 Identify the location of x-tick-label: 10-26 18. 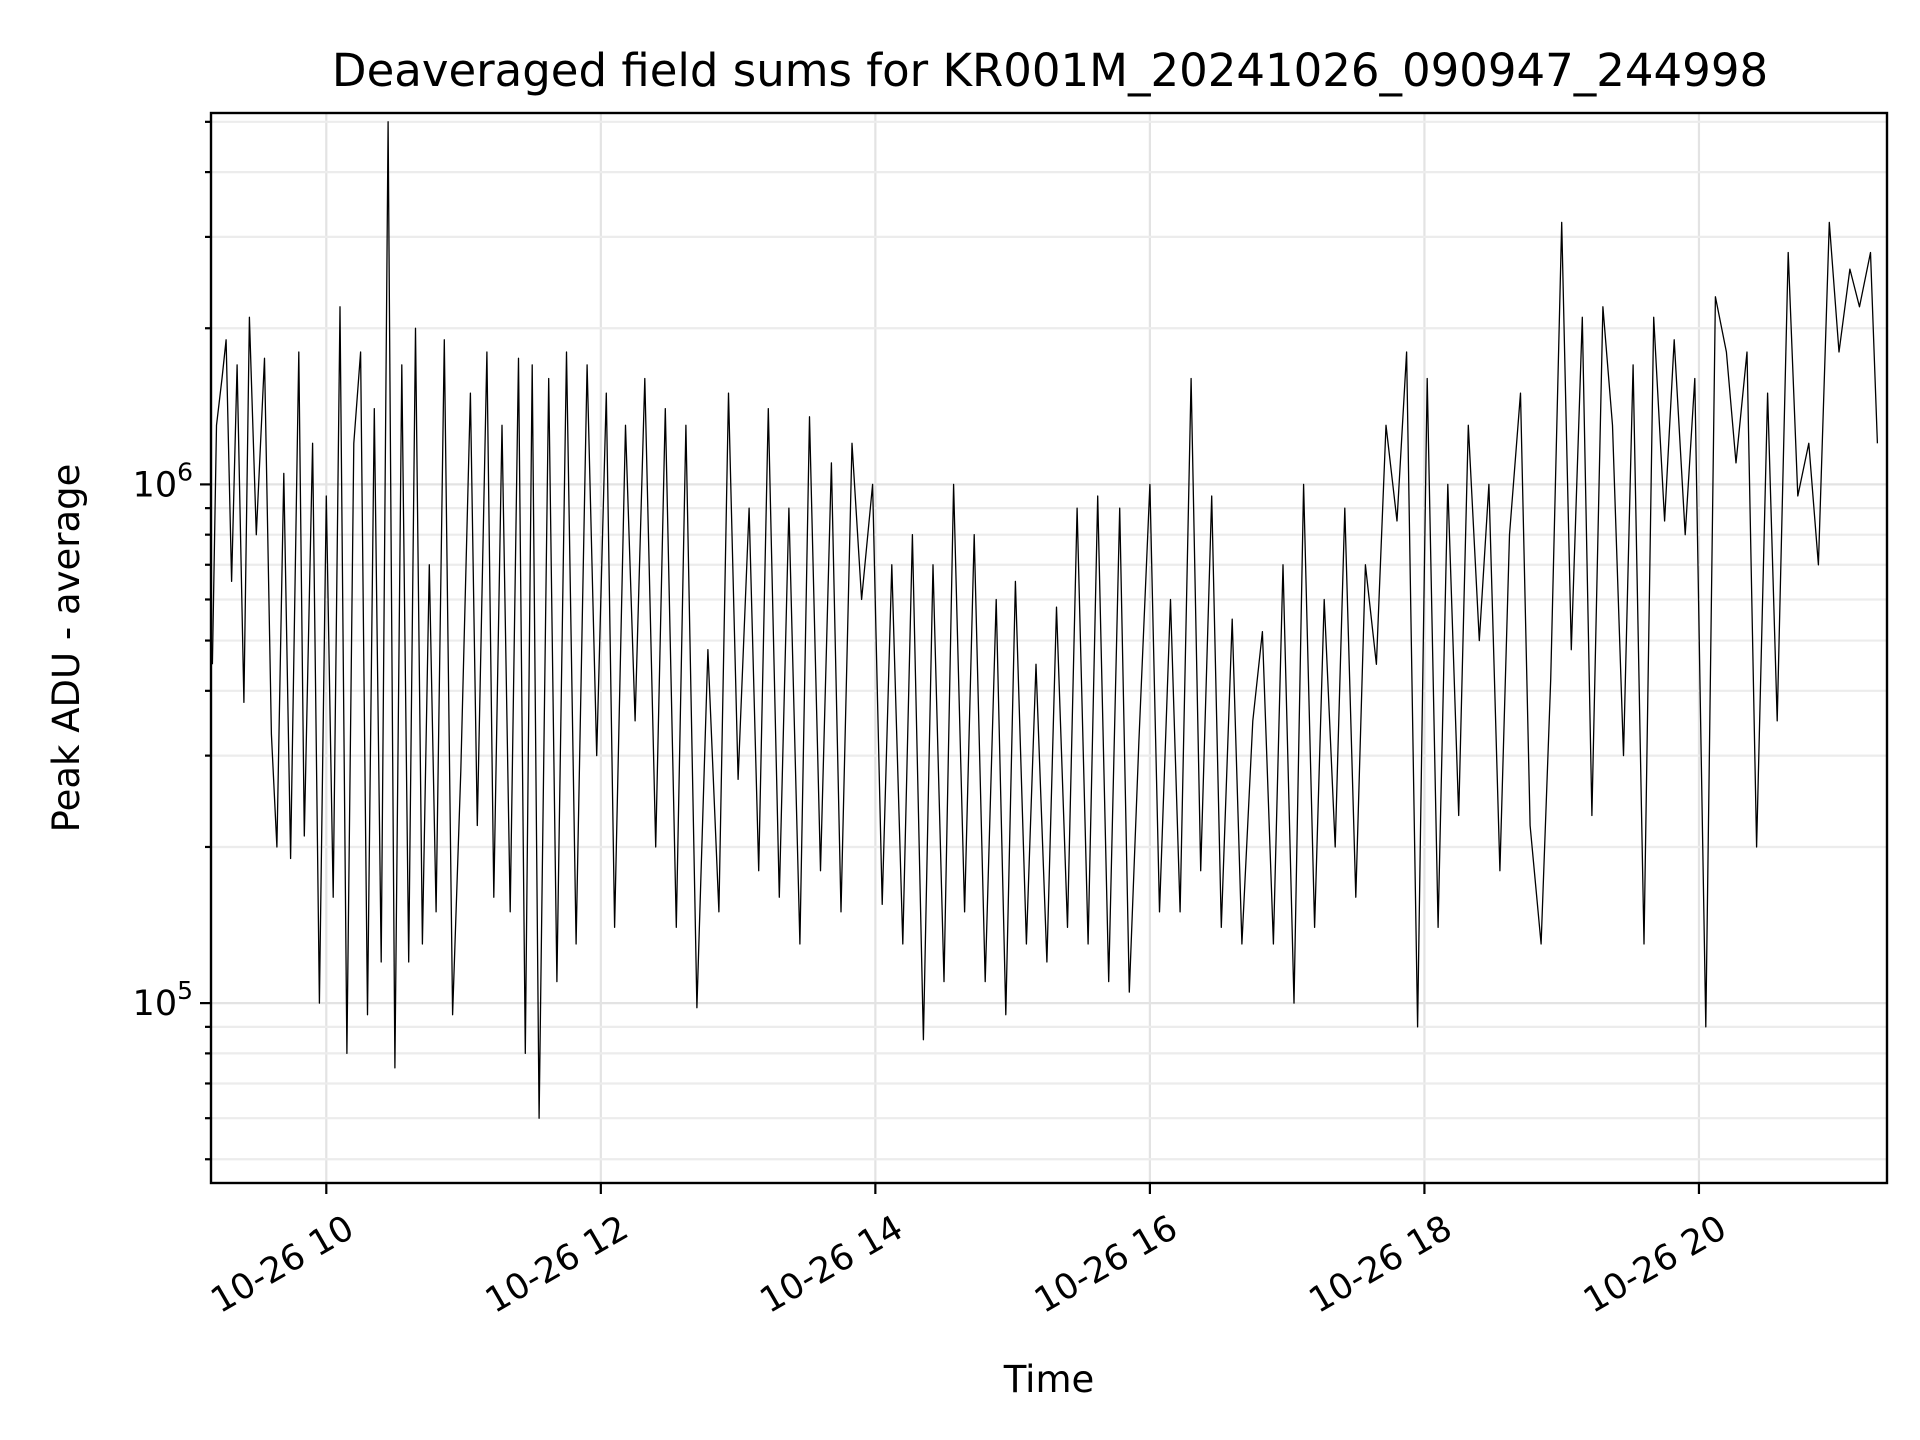
(1381, 1264).